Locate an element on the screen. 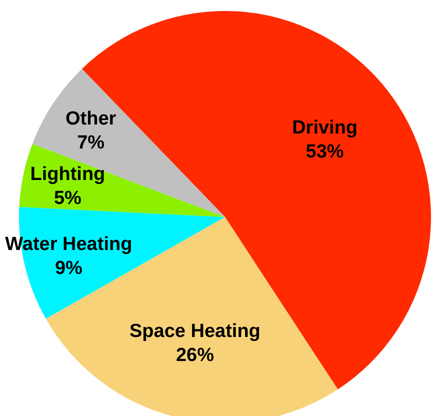 Image resolution: width=434 pixels, height=416 pixels. slice-label: Driving is located at coordinates (325, 127).